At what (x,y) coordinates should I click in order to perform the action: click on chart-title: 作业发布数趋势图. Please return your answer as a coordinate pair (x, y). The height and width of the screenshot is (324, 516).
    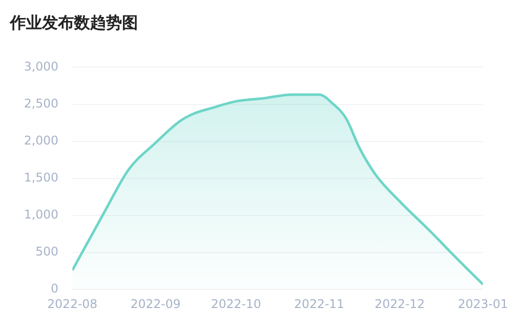
    Looking at the image, I should click on (73, 22).